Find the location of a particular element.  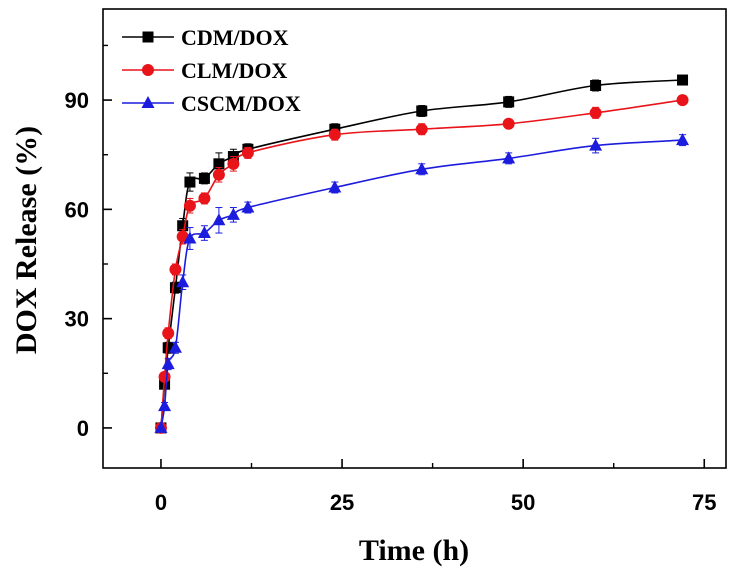

y-axis-title: DOX Release (%) is located at coordinates (26, 240).